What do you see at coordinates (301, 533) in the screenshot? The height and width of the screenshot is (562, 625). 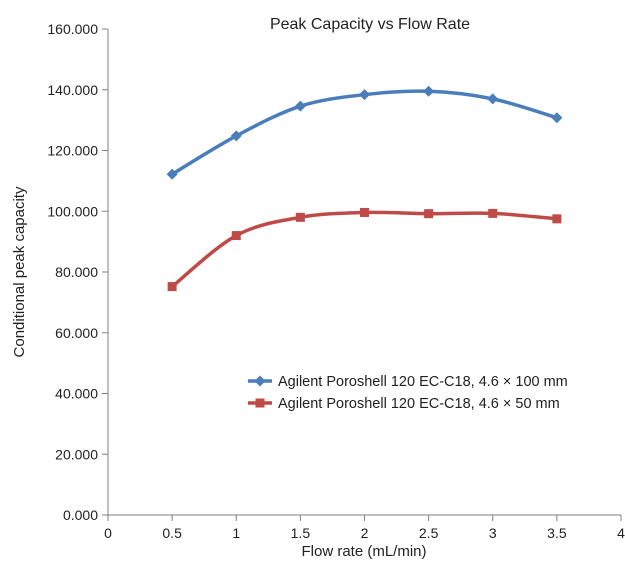 I see `x-tick-label: 1.5` at bounding box center [301, 533].